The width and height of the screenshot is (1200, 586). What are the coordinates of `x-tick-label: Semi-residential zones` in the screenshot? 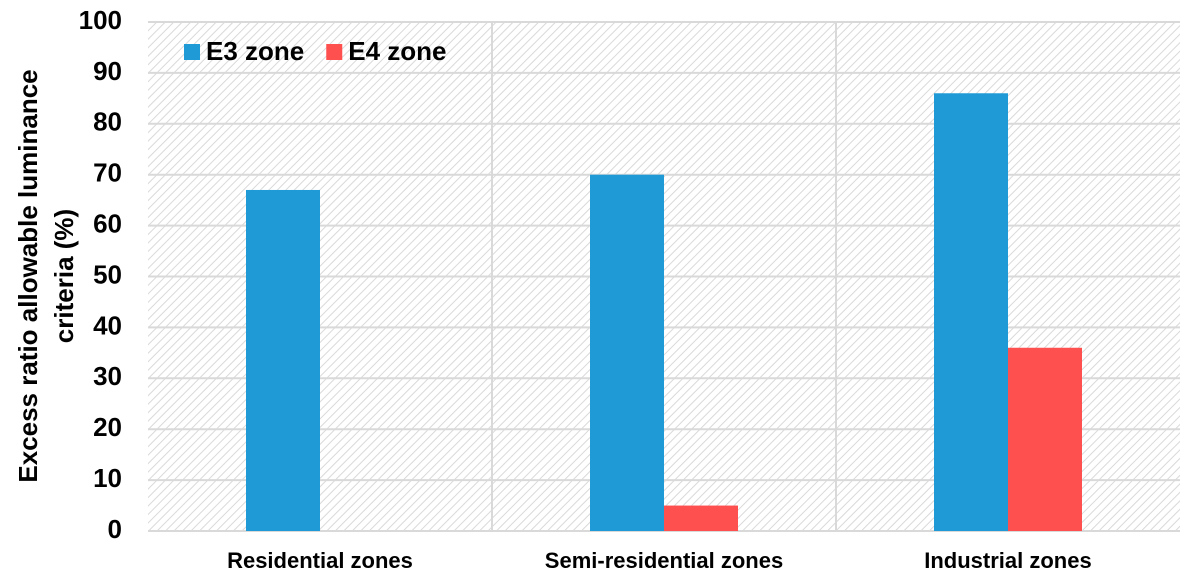 It's located at (664, 560).